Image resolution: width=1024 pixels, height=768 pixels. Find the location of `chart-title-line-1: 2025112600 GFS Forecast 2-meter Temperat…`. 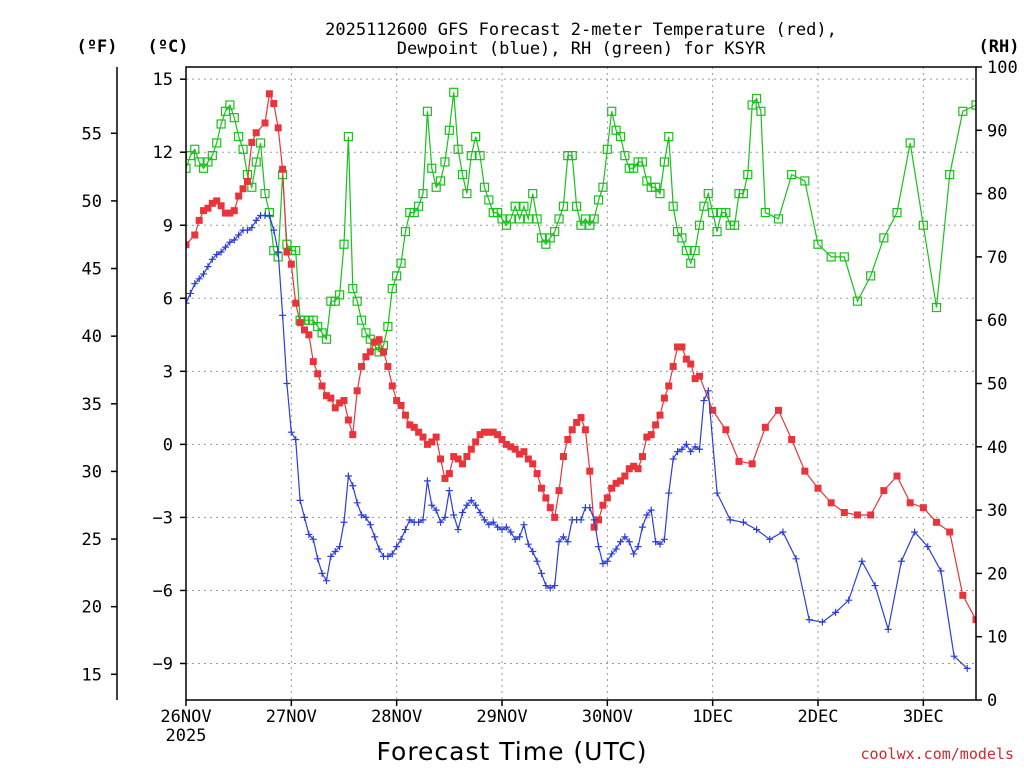

chart-title-line-1: 2025112600 GFS Forecast 2-meter Temperat… is located at coordinates (581, 30).